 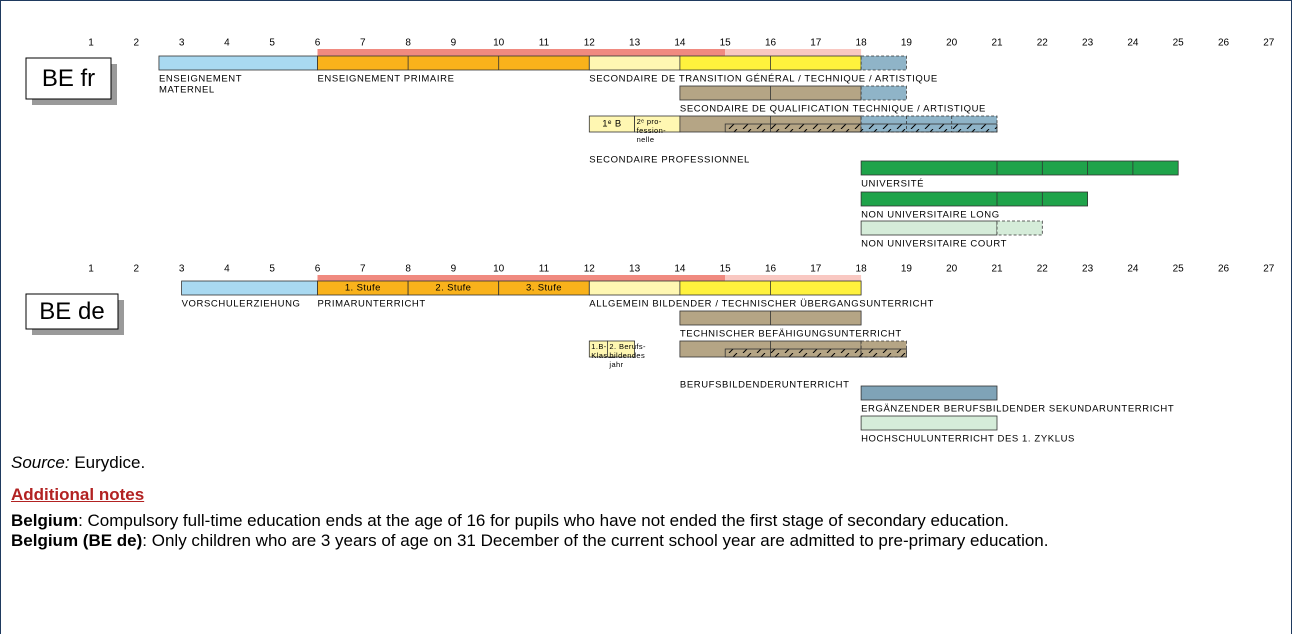 I want to click on bar-label: NON UNIVERSITAIRE LONG, so click(x=930, y=215).